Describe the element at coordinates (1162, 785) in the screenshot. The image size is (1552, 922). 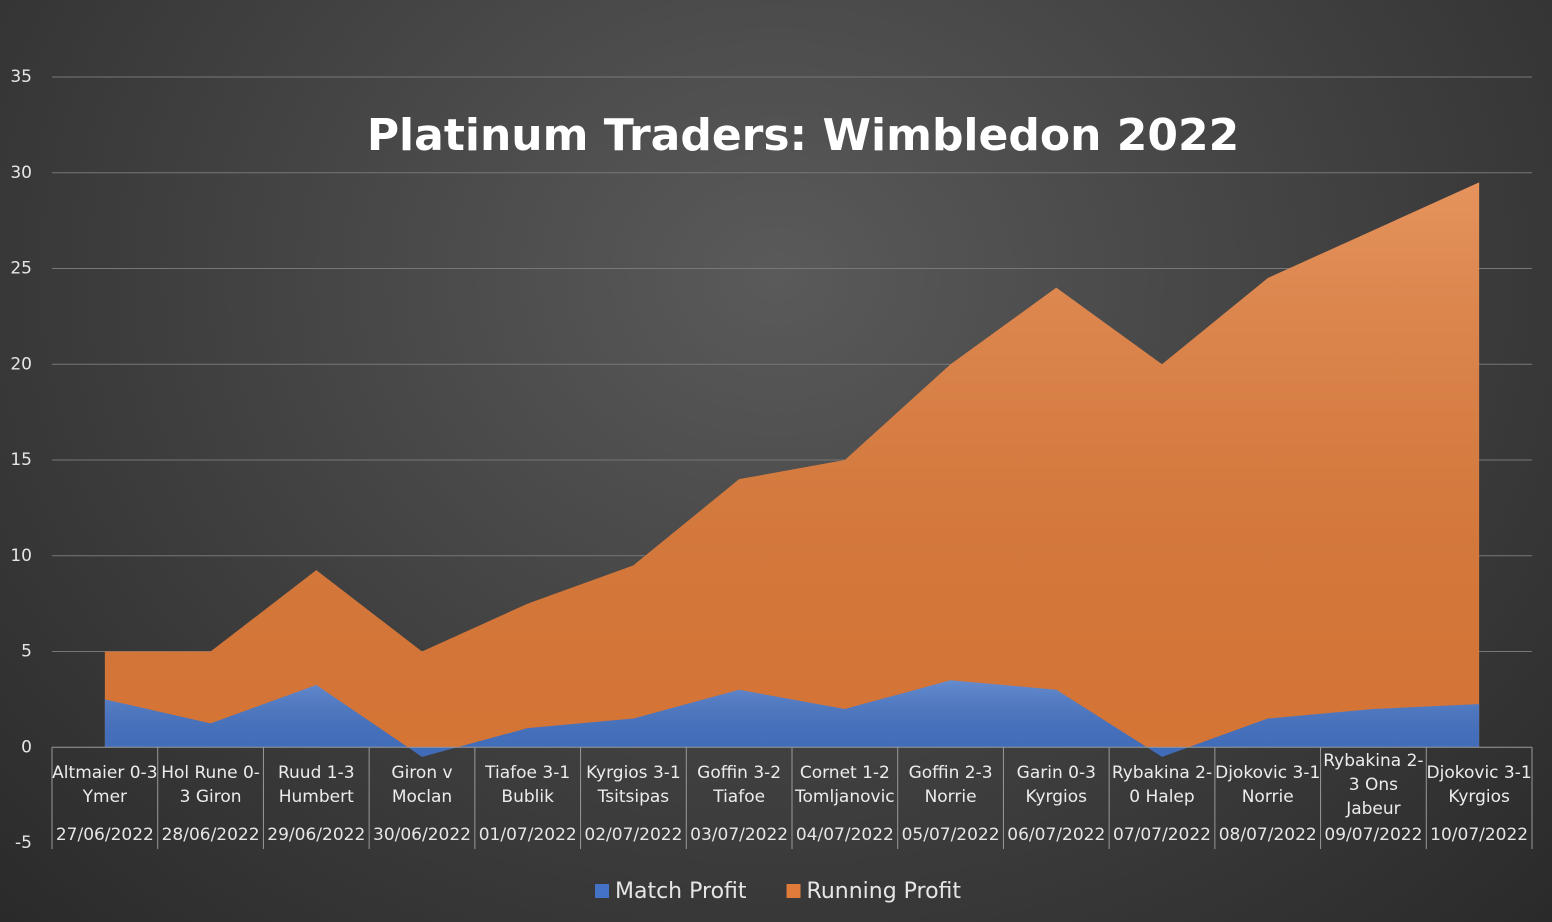
I see `x-tick-label: Rybakina 2-0 Halep` at that location.